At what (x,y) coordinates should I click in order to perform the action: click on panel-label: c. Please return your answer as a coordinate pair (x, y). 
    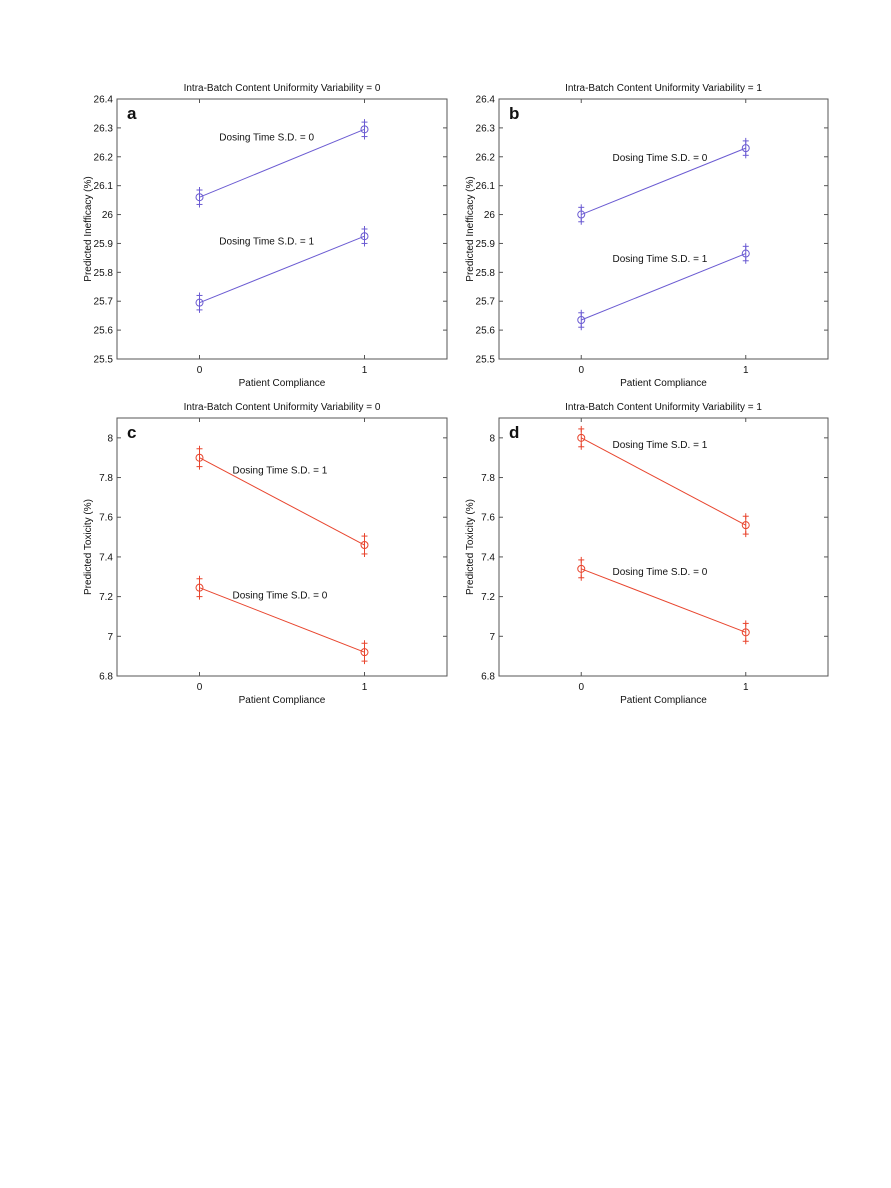
    Looking at the image, I should click on (131, 432).